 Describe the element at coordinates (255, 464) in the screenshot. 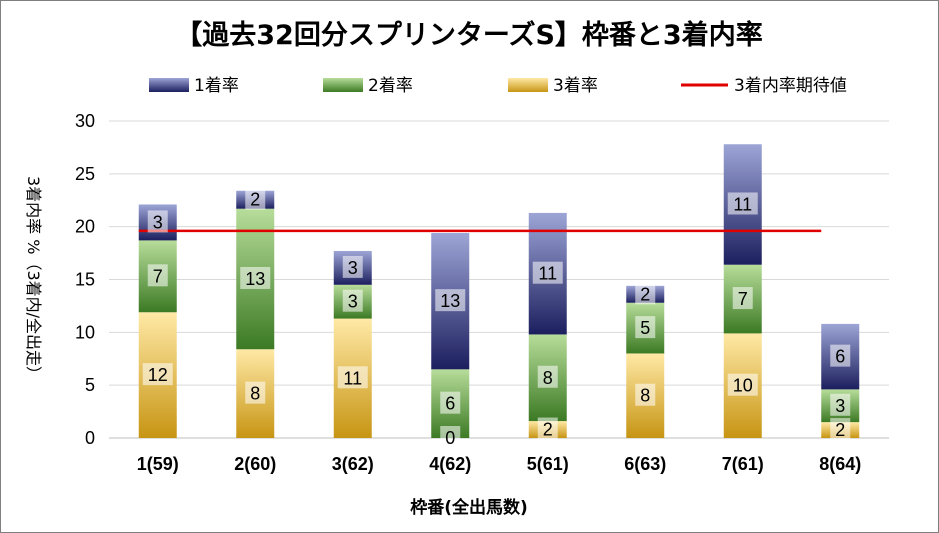

I see `x-category-label: 2(60)` at that location.